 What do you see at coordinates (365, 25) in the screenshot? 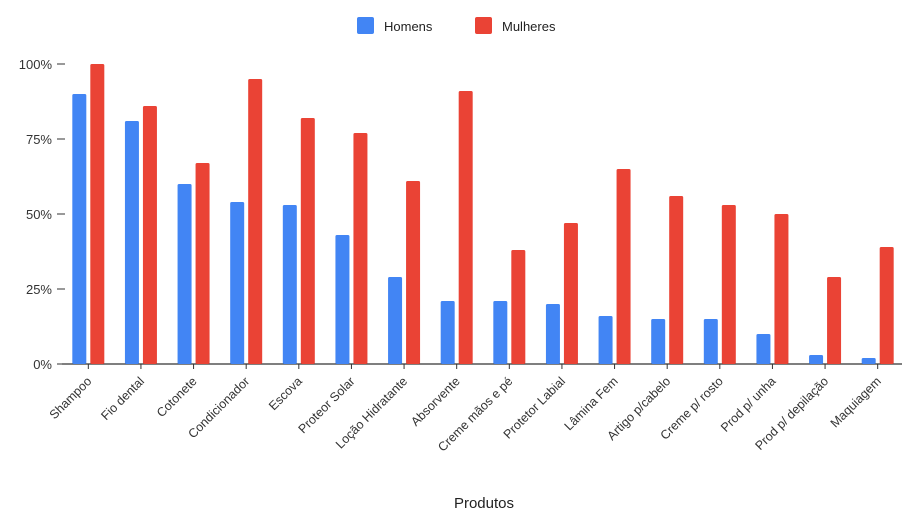
I see `legend-swatch-homens` at bounding box center [365, 25].